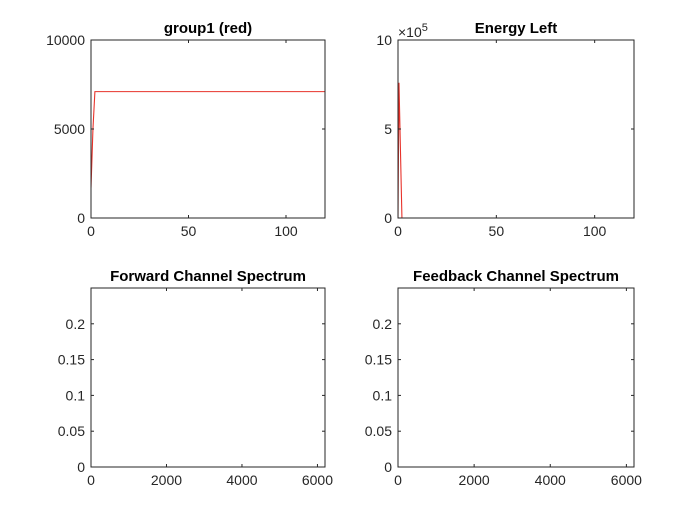 The width and height of the screenshot is (700, 525). What do you see at coordinates (516, 28) in the screenshot?
I see `chart-title: Energy Left` at bounding box center [516, 28].